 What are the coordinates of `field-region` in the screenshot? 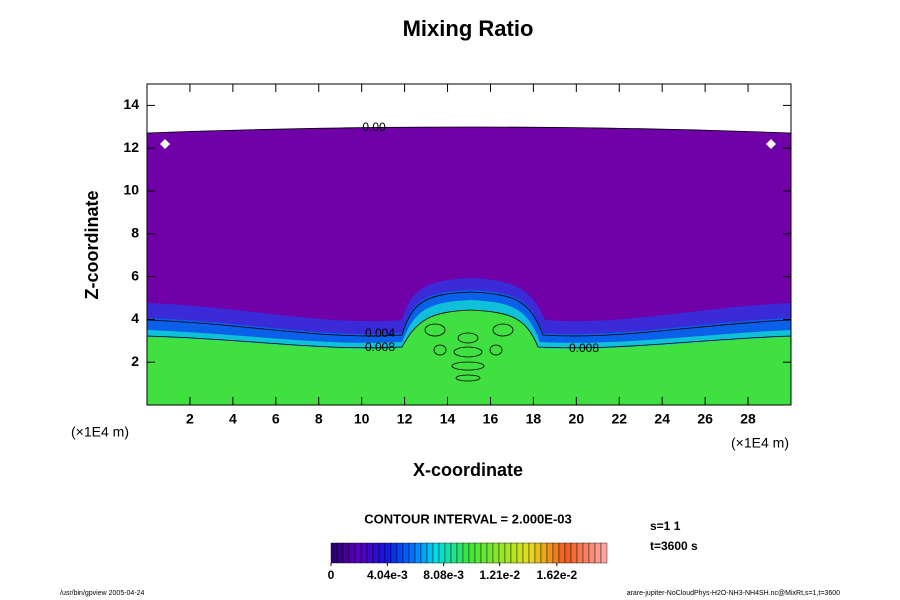 It's located at (469, 357).